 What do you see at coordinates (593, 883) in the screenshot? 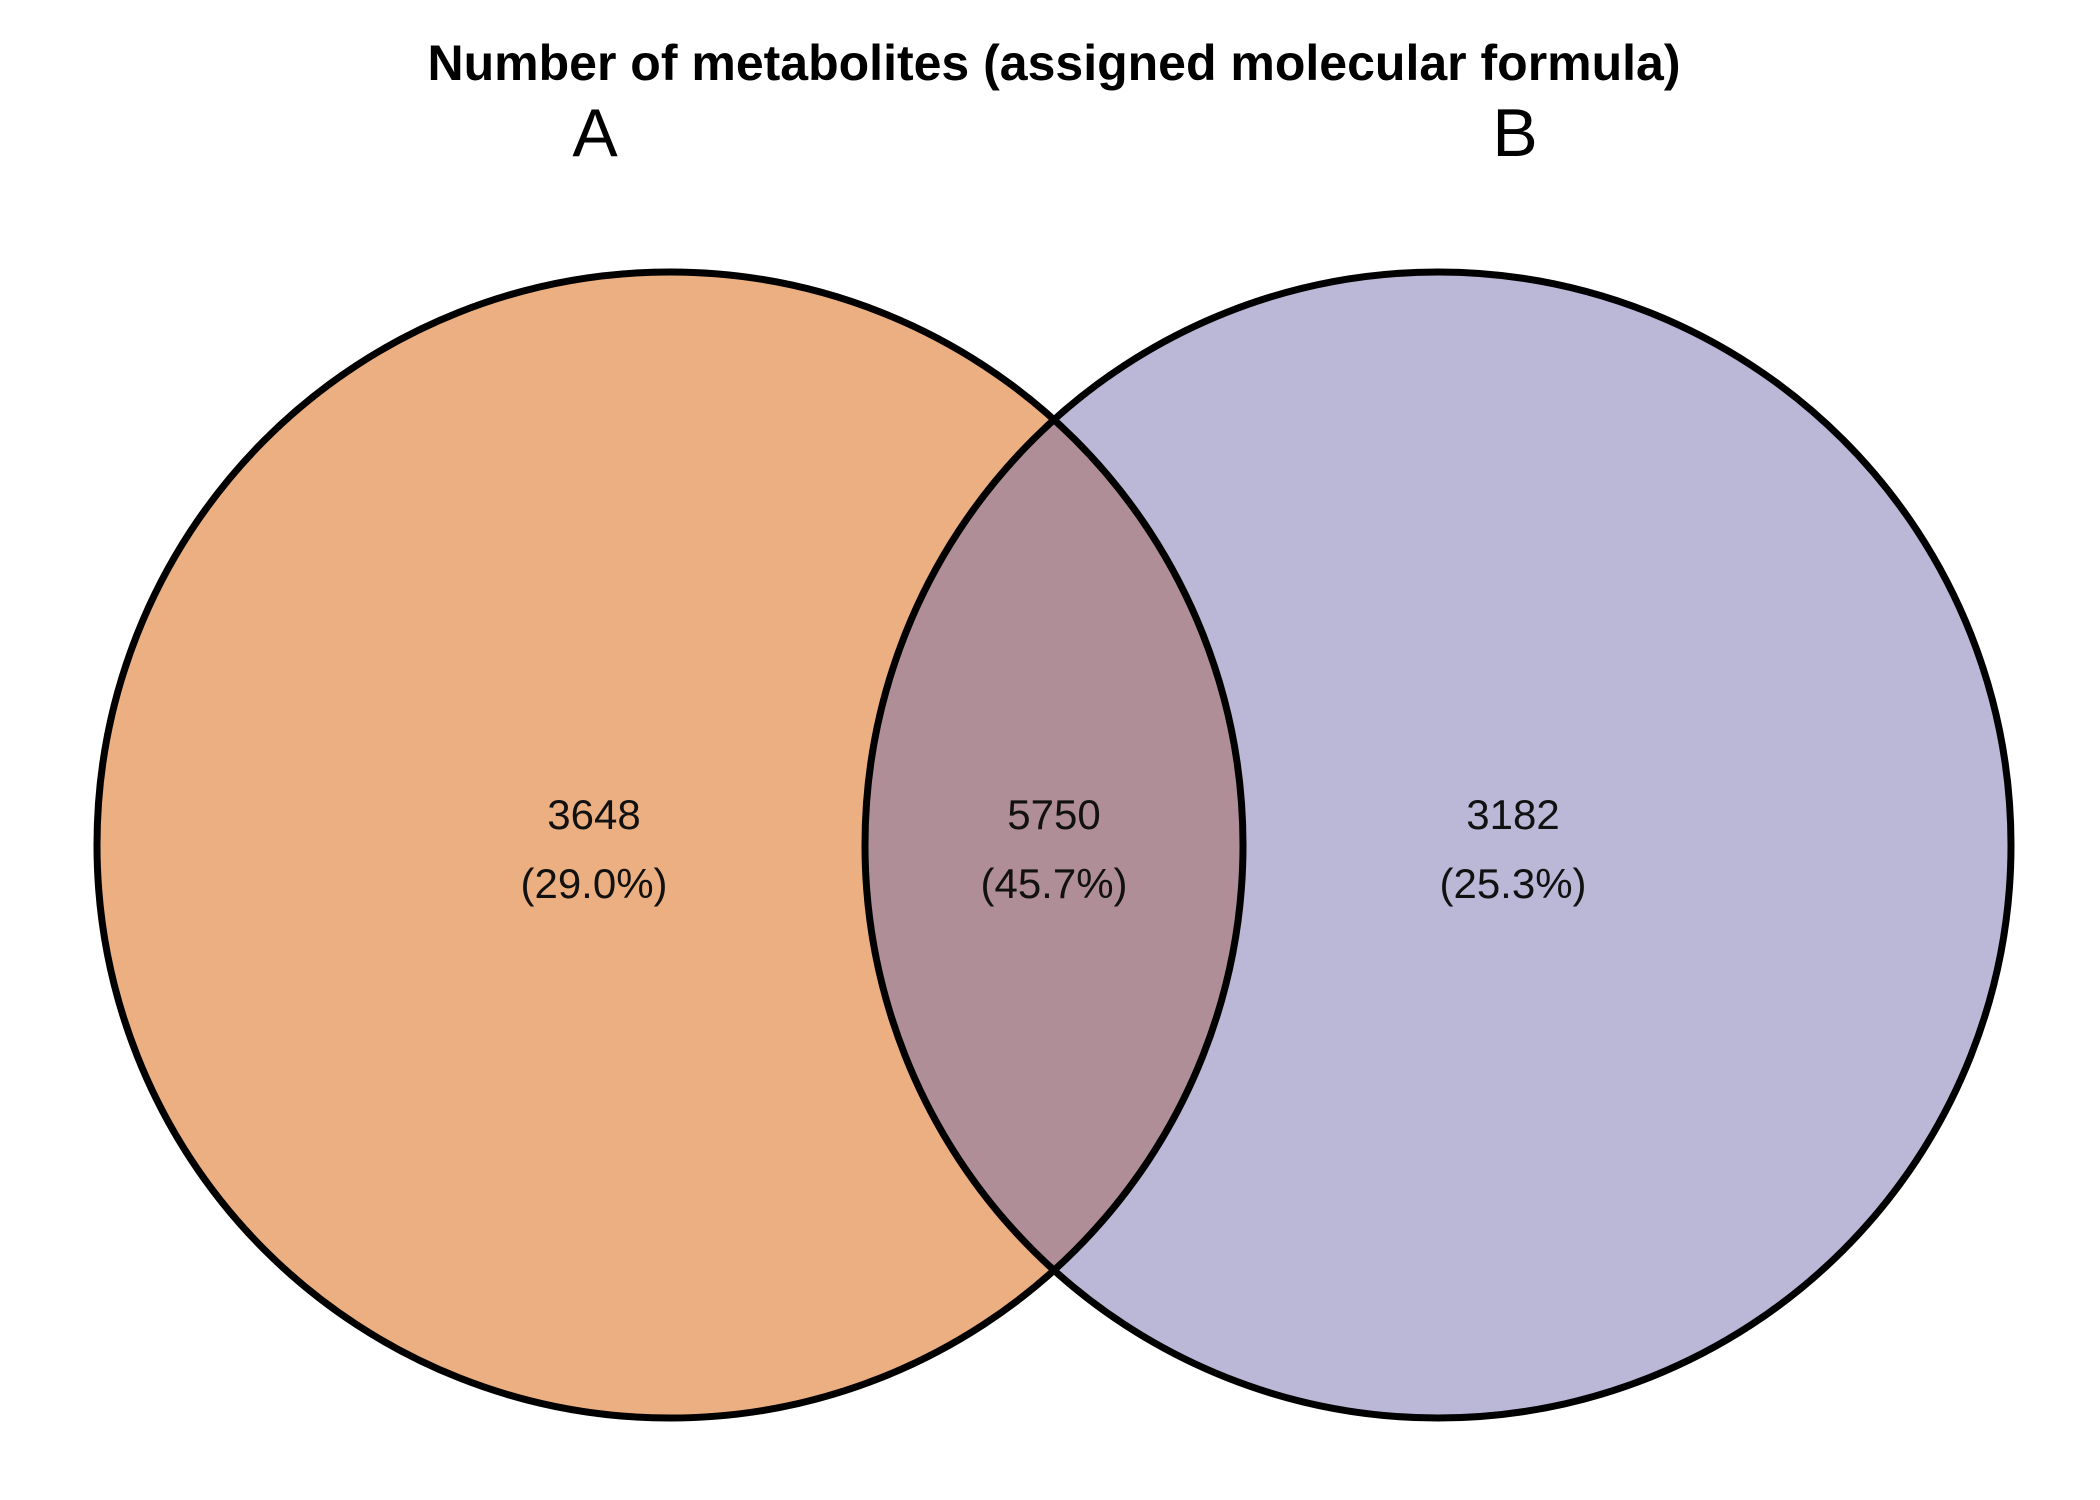
I see `a-only-percent: (29.0%)` at bounding box center [593, 883].